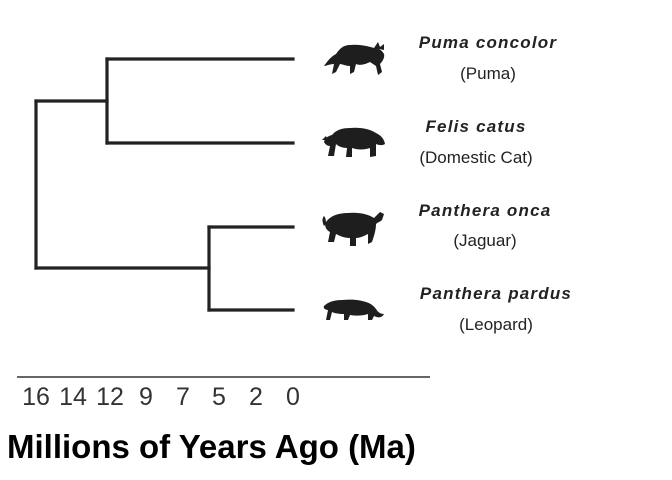 Image resolution: width=672 pixels, height=480 pixels. What do you see at coordinates (496, 324) in the screenshot?
I see `common-name: (Leopard)` at bounding box center [496, 324].